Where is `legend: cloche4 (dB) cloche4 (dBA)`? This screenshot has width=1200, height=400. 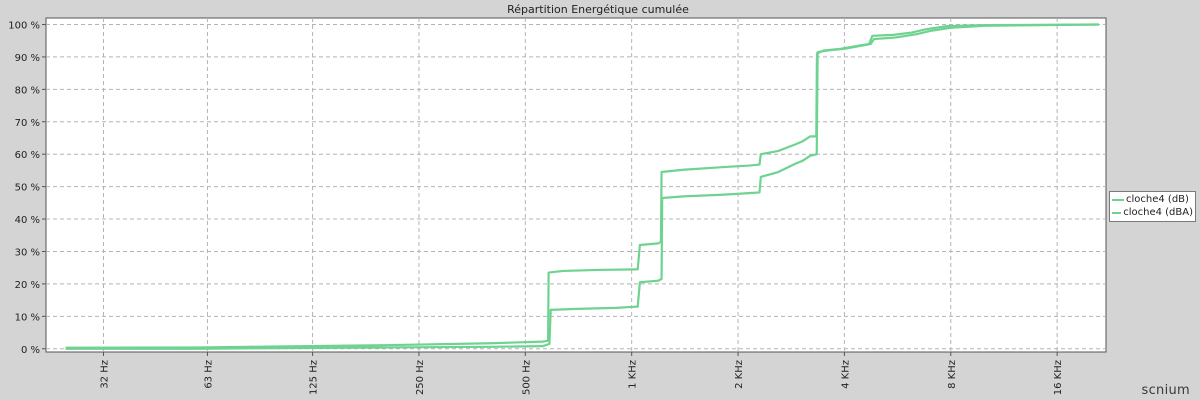 legend: cloche4 (dB) cloche4 (dBA) is located at coordinates (1152, 206).